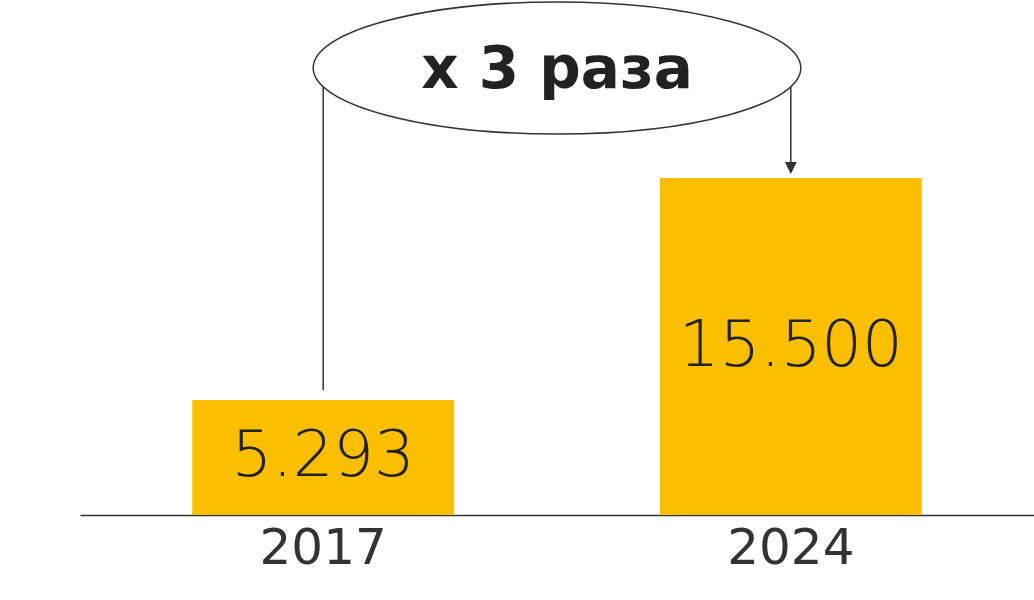 Image resolution: width=1034 pixels, height=600 pixels. Describe the element at coordinates (323, 454) in the screenshot. I see `data-label: 5.293` at that location.